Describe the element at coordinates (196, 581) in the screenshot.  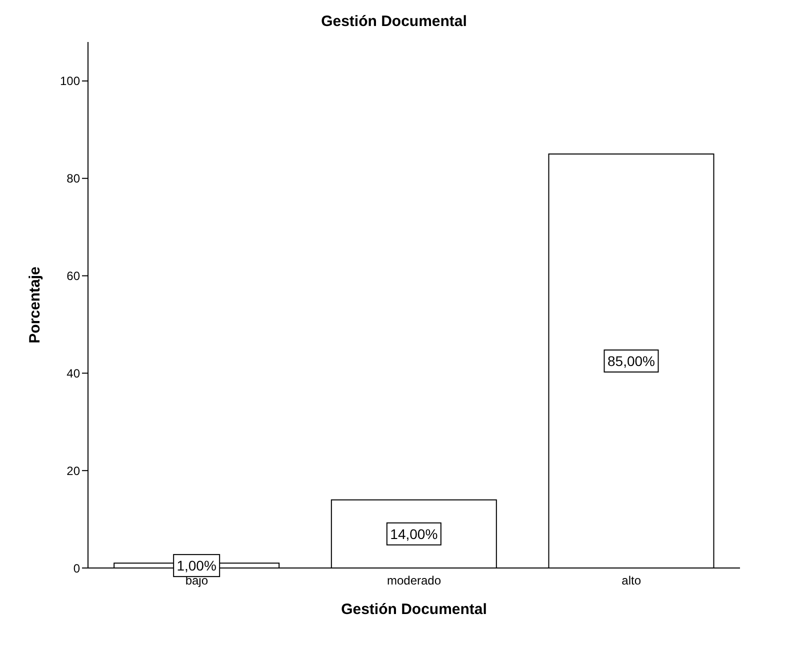
I see `x-tick-label: bajo` at that location.